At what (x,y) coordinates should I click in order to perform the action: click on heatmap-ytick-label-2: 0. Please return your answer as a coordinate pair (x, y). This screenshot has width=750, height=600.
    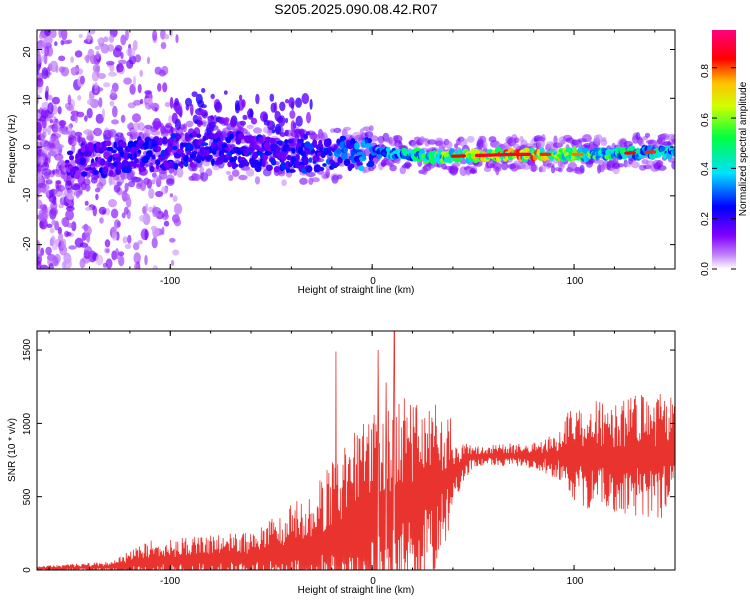
    Looking at the image, I should click on (27, 147).